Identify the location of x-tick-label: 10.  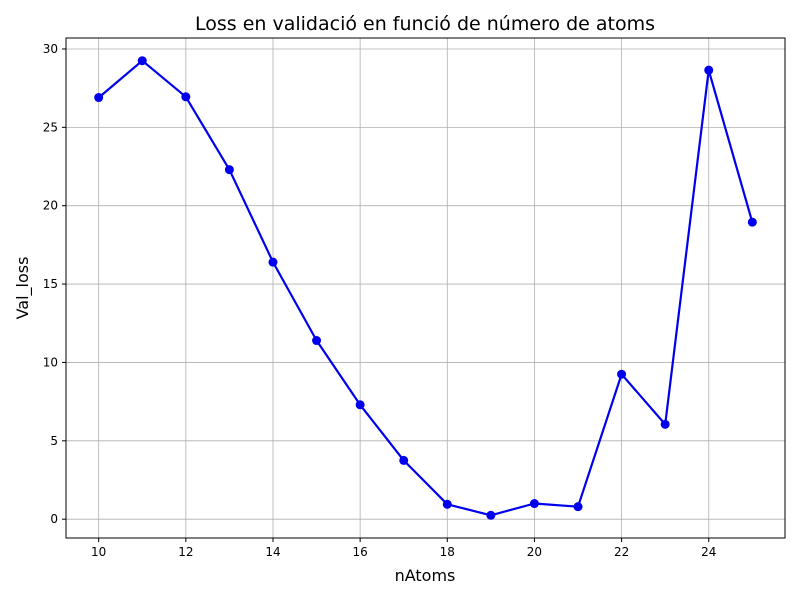
(98, 552).